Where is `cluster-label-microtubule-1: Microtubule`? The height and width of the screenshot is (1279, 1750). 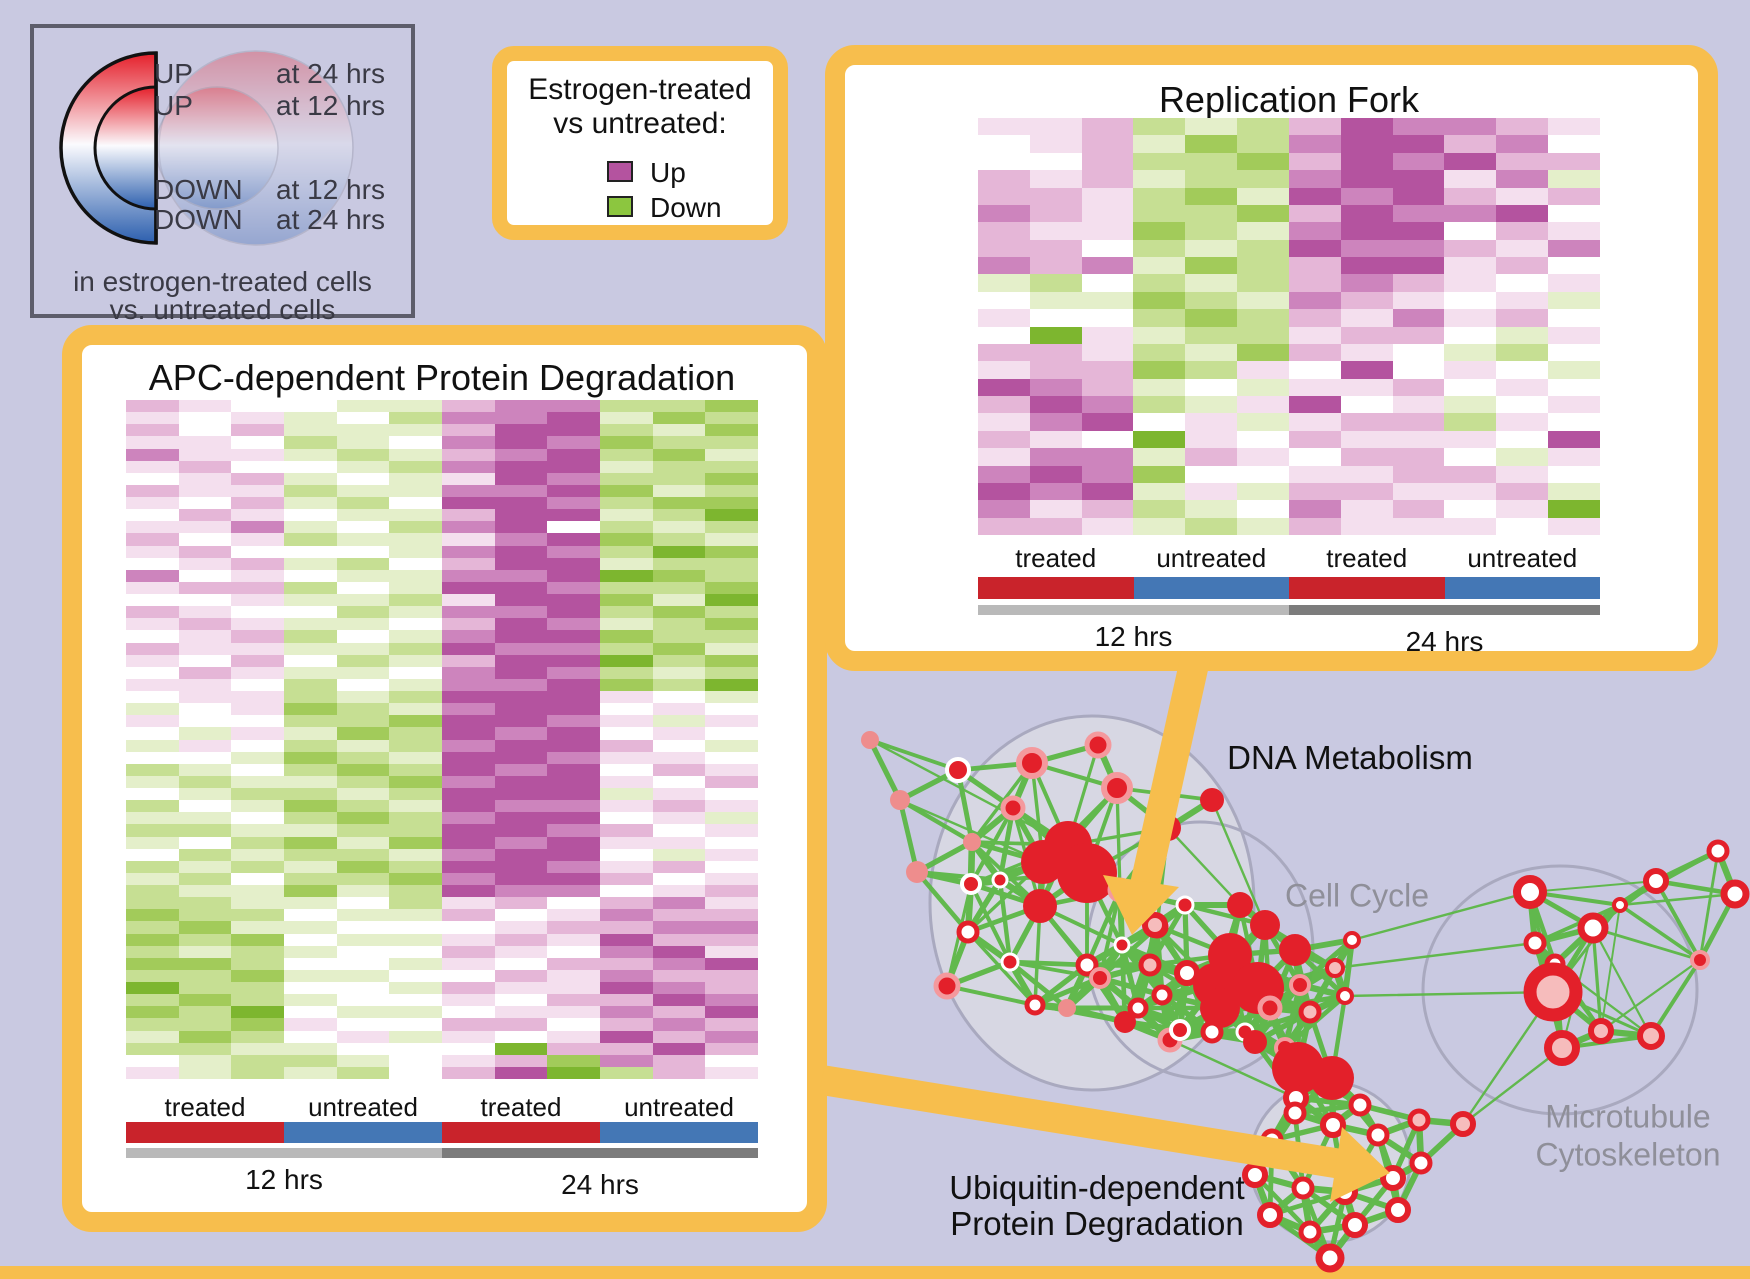
cluster-label-microtubule-1: Microtubule is located at coordinates (1628, 1116).